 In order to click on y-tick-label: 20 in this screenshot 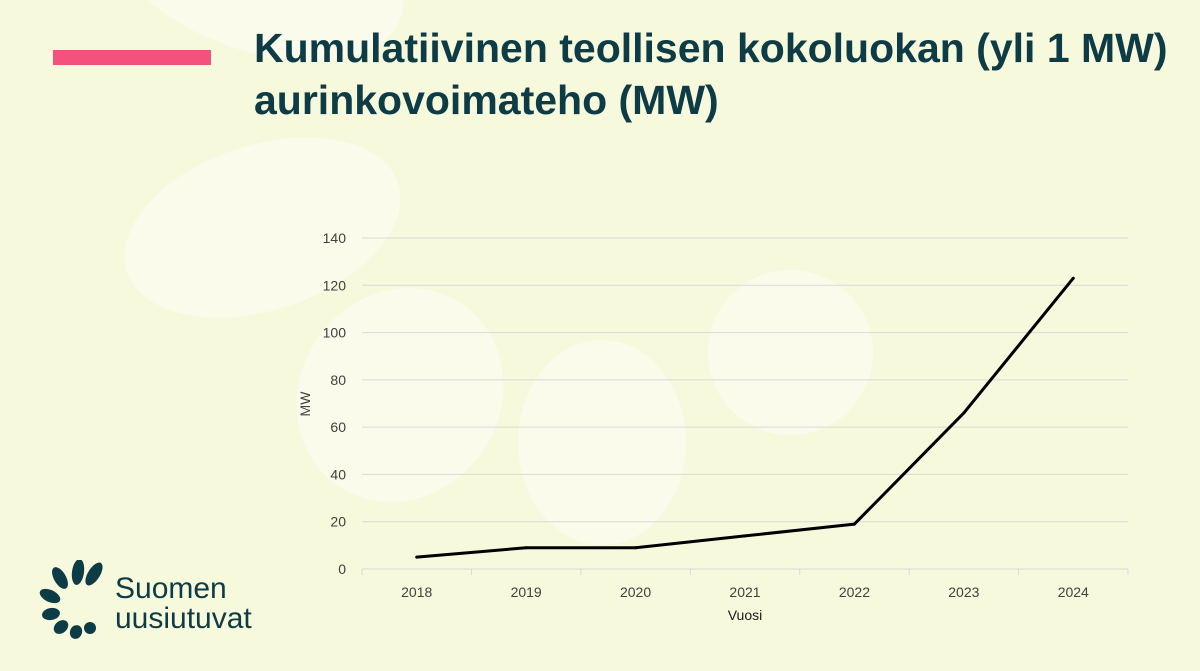, I will do `click(338, 522)`.